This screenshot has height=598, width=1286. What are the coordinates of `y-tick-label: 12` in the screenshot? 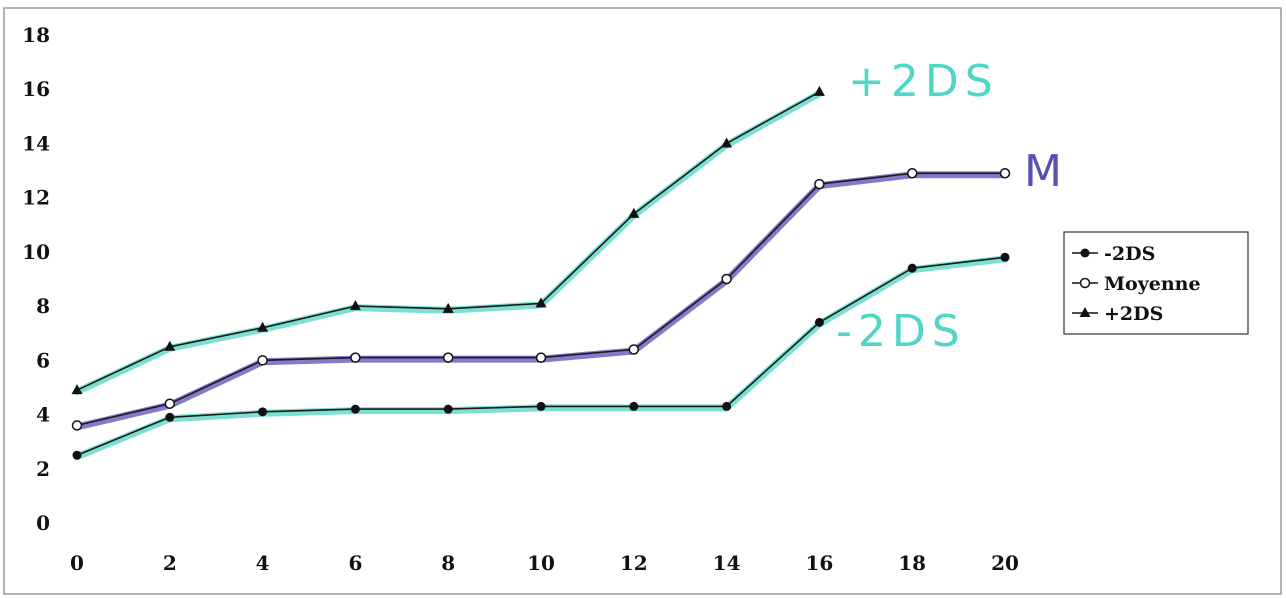 It's located at (36, 198).